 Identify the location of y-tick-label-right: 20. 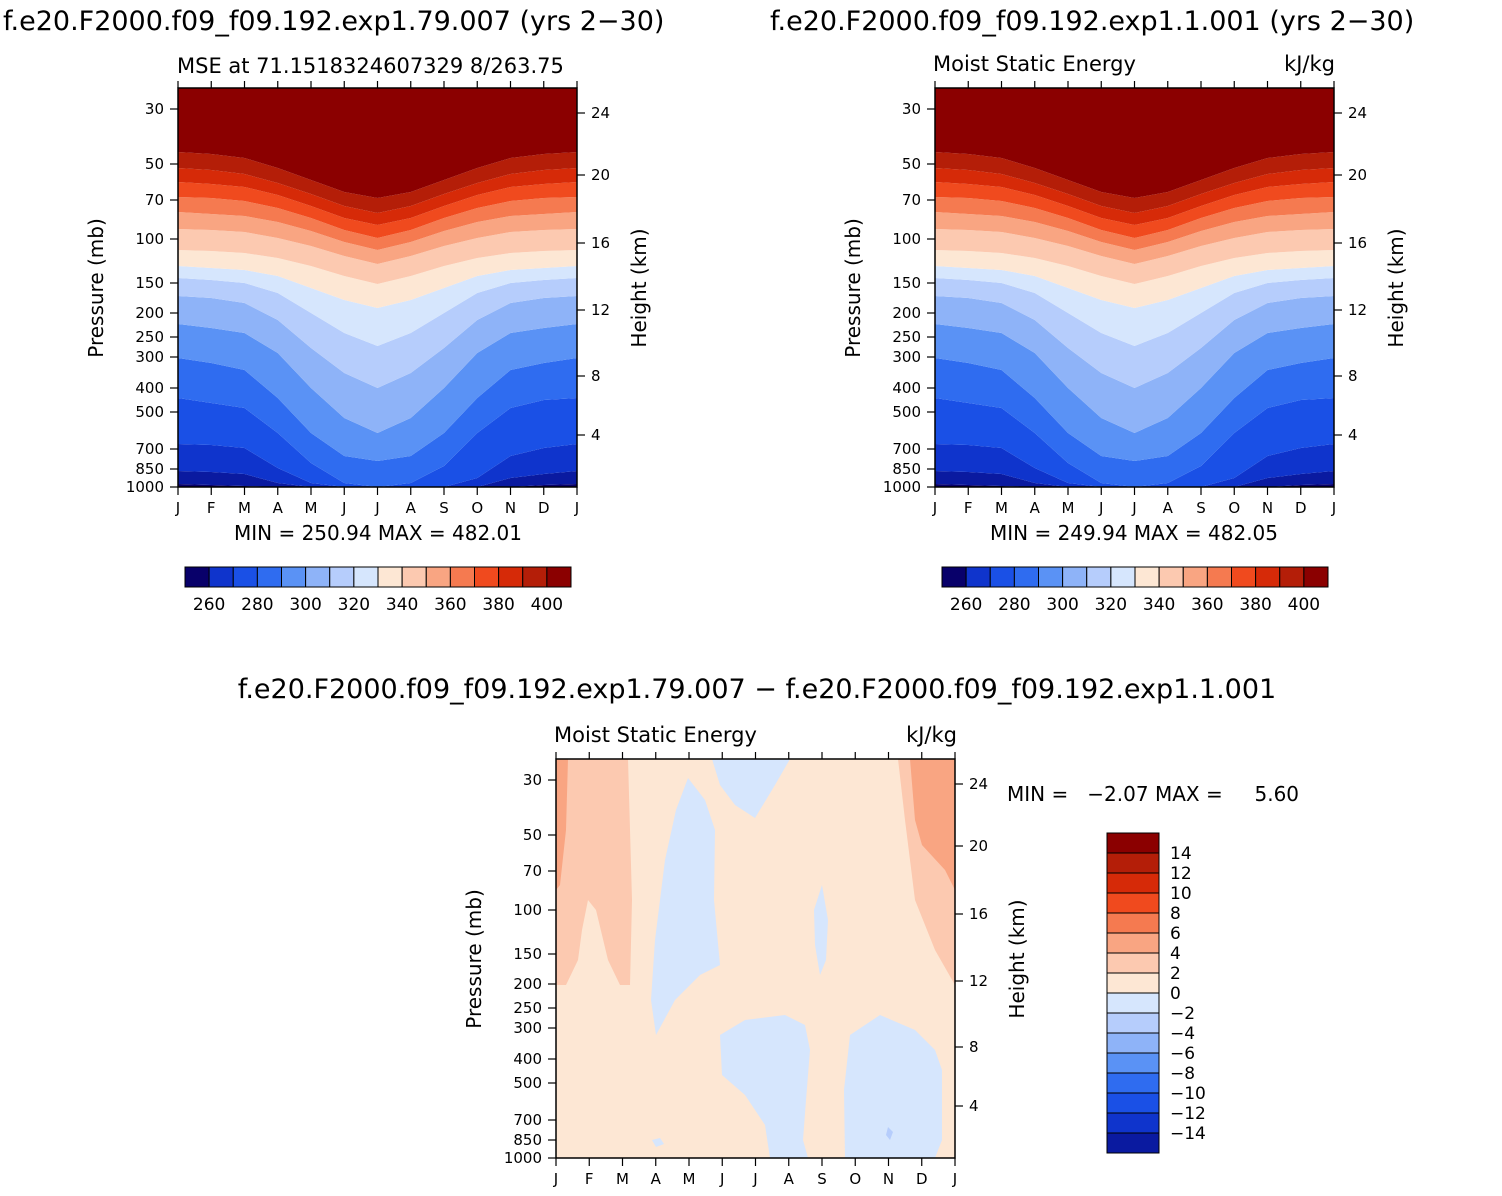
(1357, 175).